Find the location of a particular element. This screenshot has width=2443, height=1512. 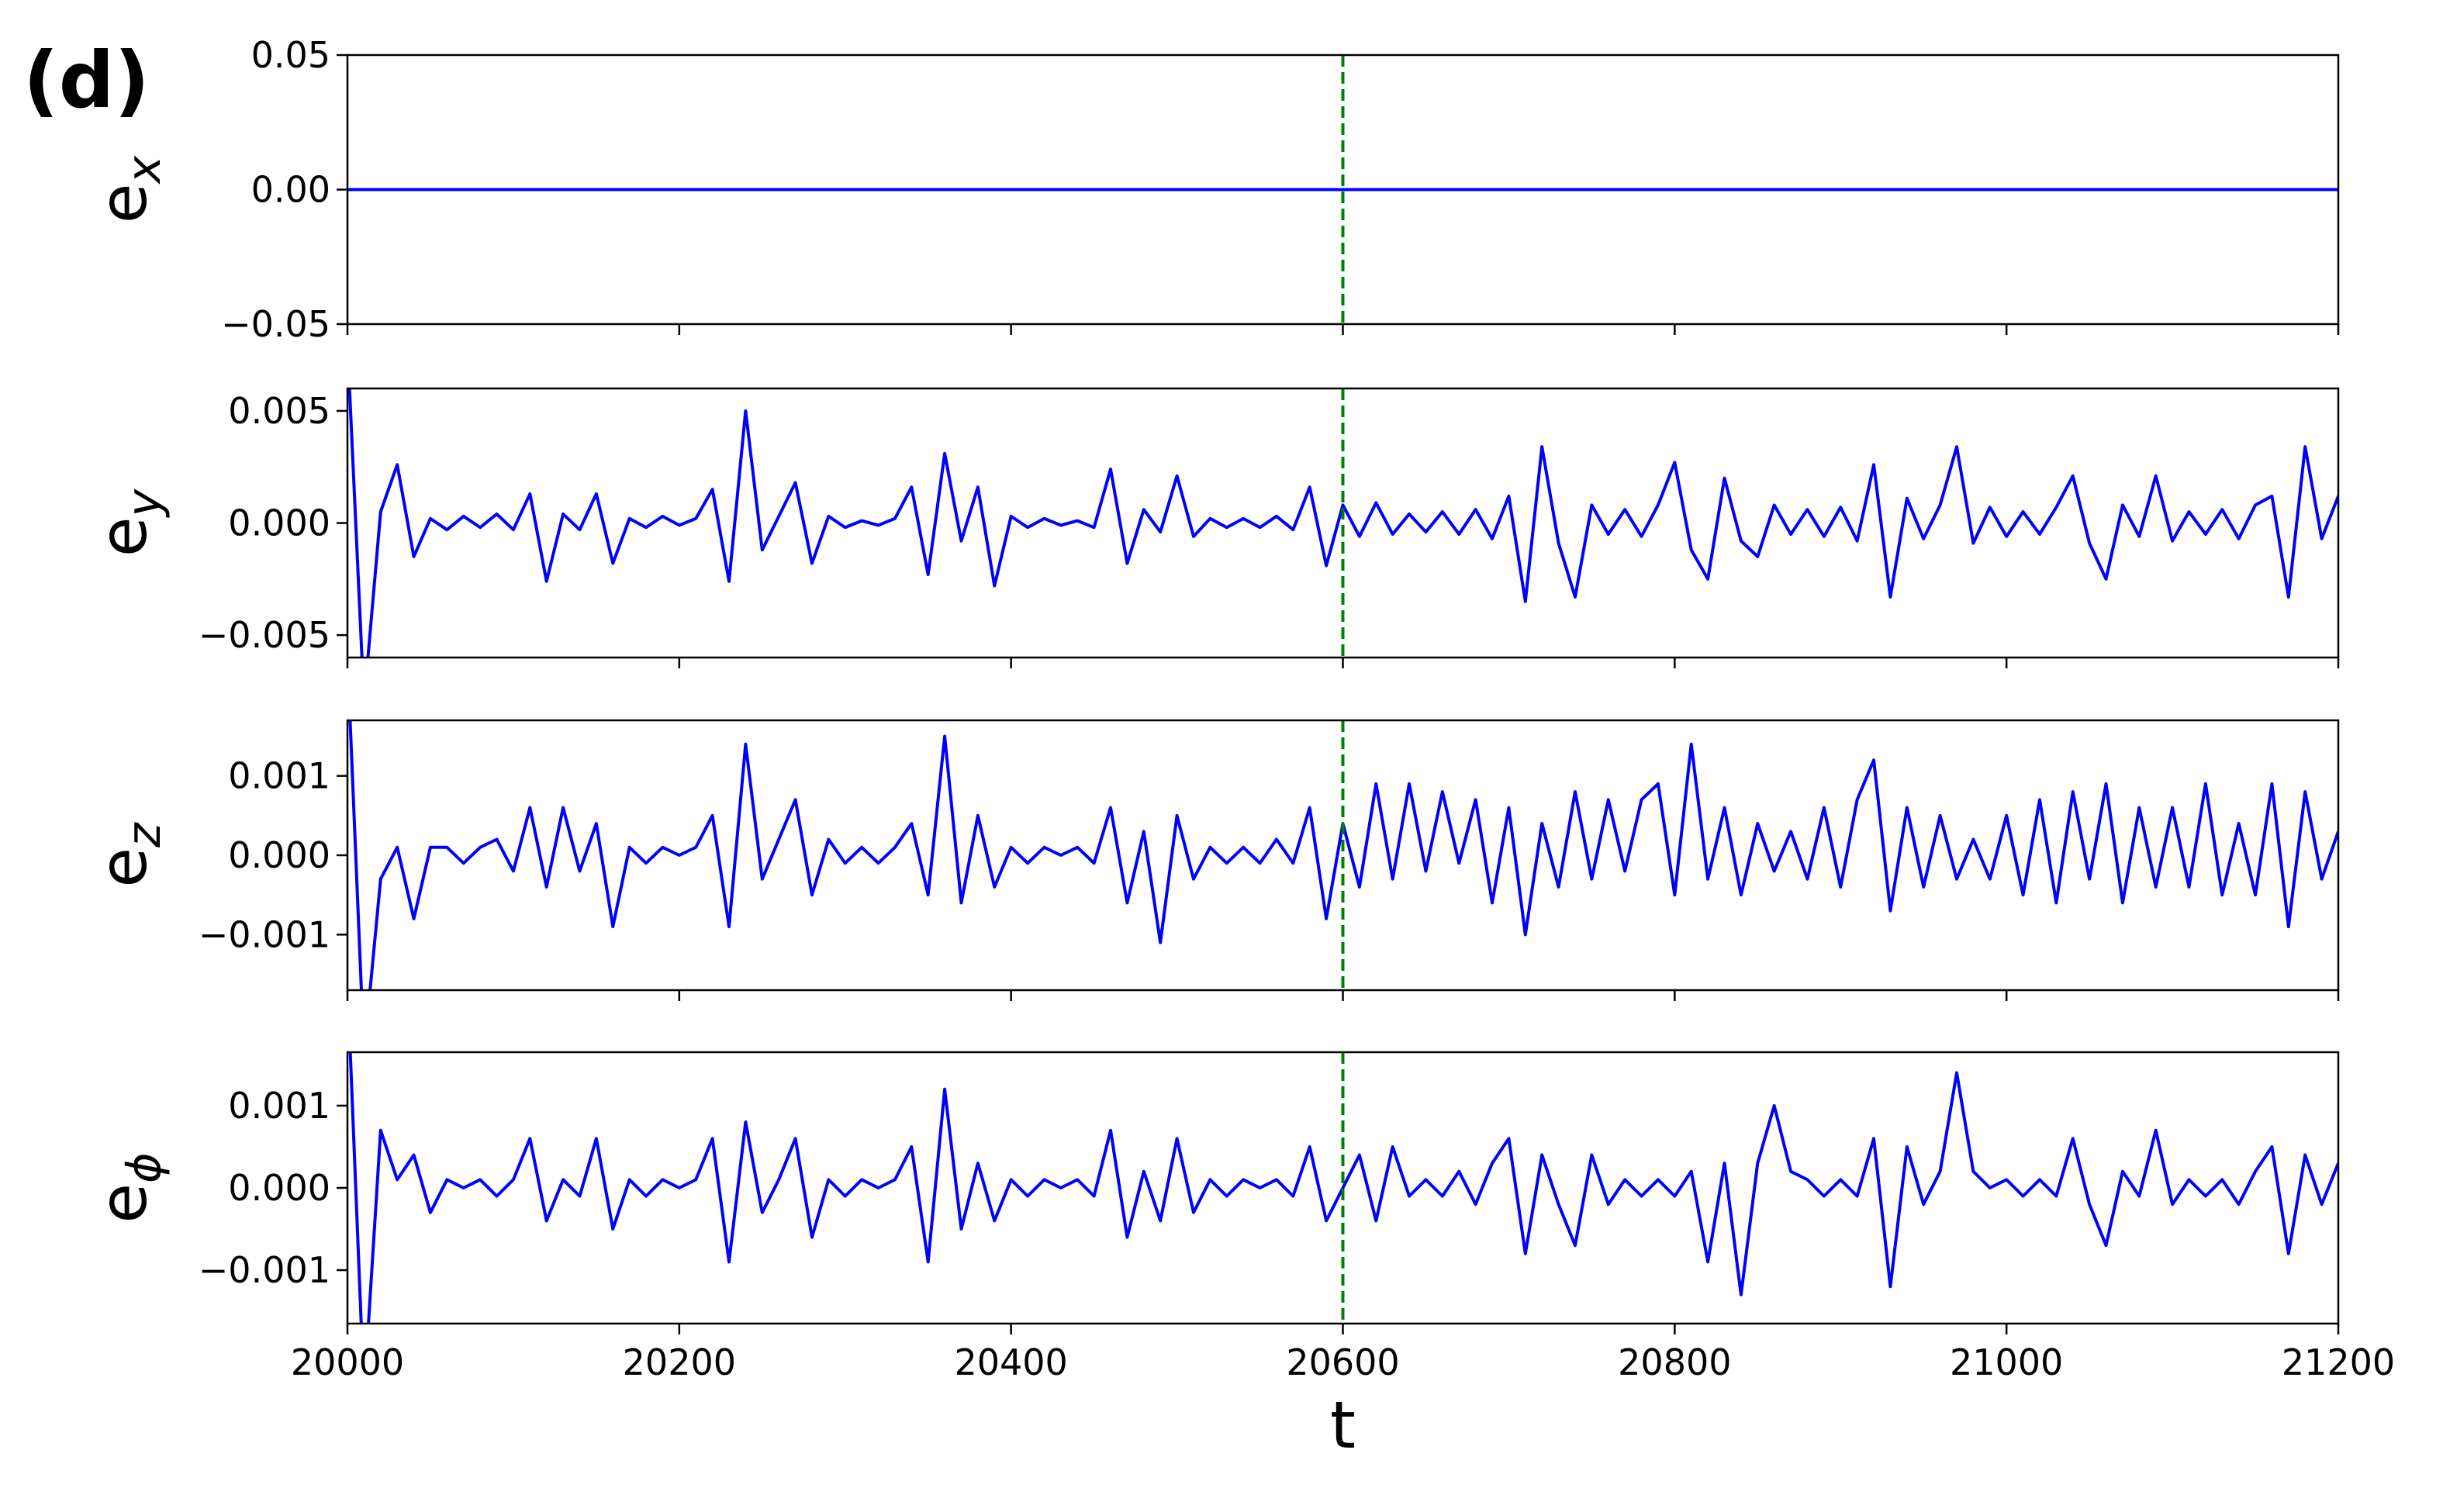

x-tick-label: 21000 is located at coordinates (2006, 1362).